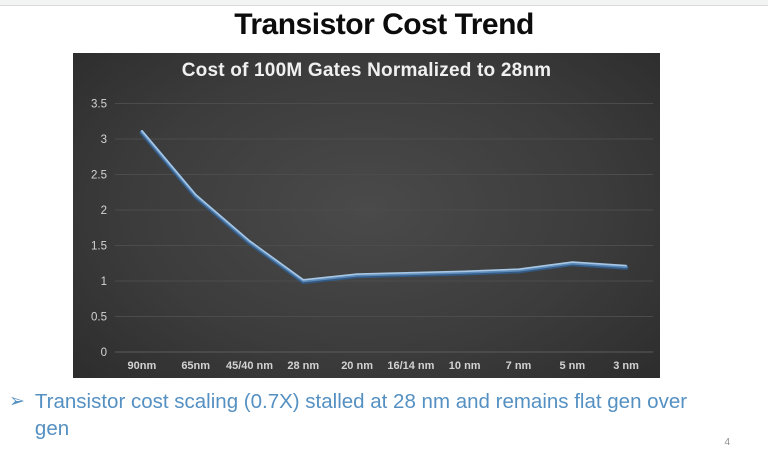 The image size is (768, 456). I want to click on x-tick-label: 65nm, so click(195, 366).